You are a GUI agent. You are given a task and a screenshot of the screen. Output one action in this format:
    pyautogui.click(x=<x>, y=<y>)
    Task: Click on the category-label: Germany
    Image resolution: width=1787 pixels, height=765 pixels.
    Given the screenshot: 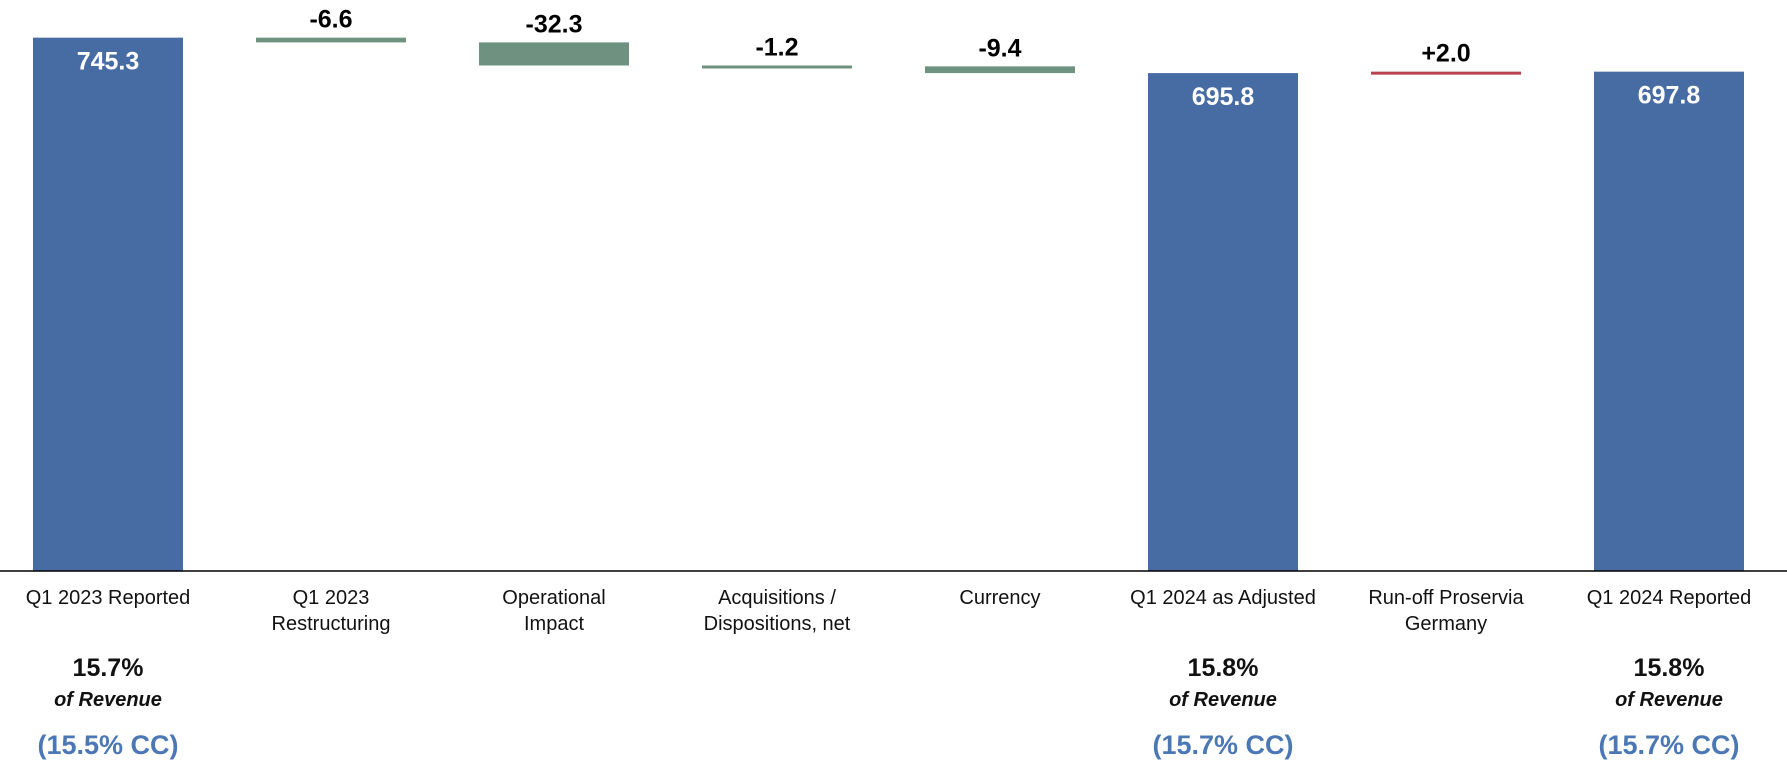 What is the action you would take?
    pyautogui.click(x=1446, y=624)
    